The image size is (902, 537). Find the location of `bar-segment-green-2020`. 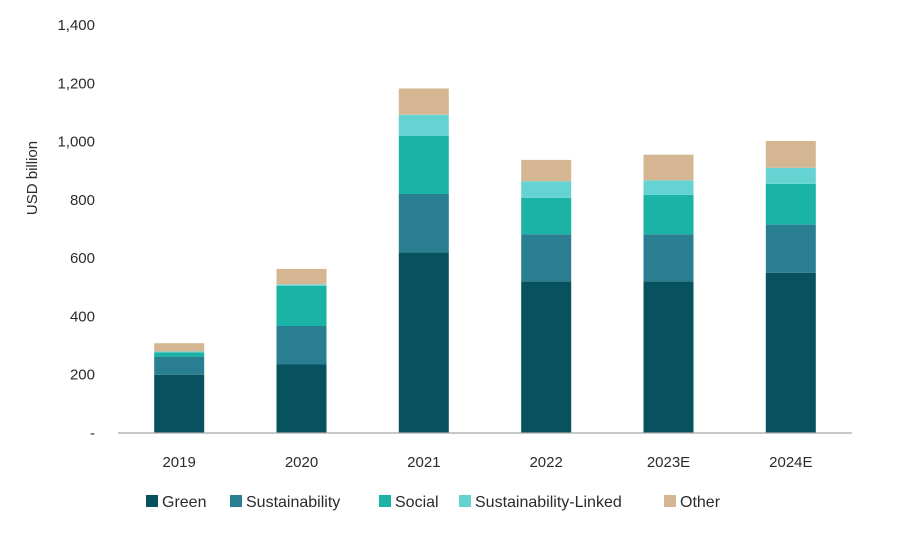

bar-segment-green-2020 is located at coordinates (301, 398).